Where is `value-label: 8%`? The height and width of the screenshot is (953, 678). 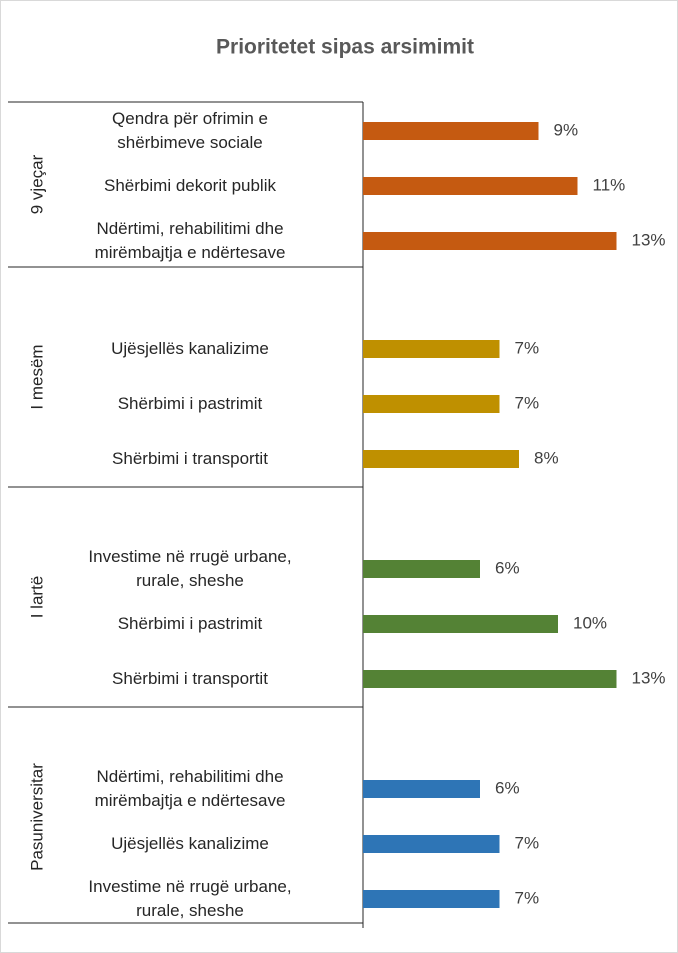
value-label: 8% is located at coordinates (546, 457).